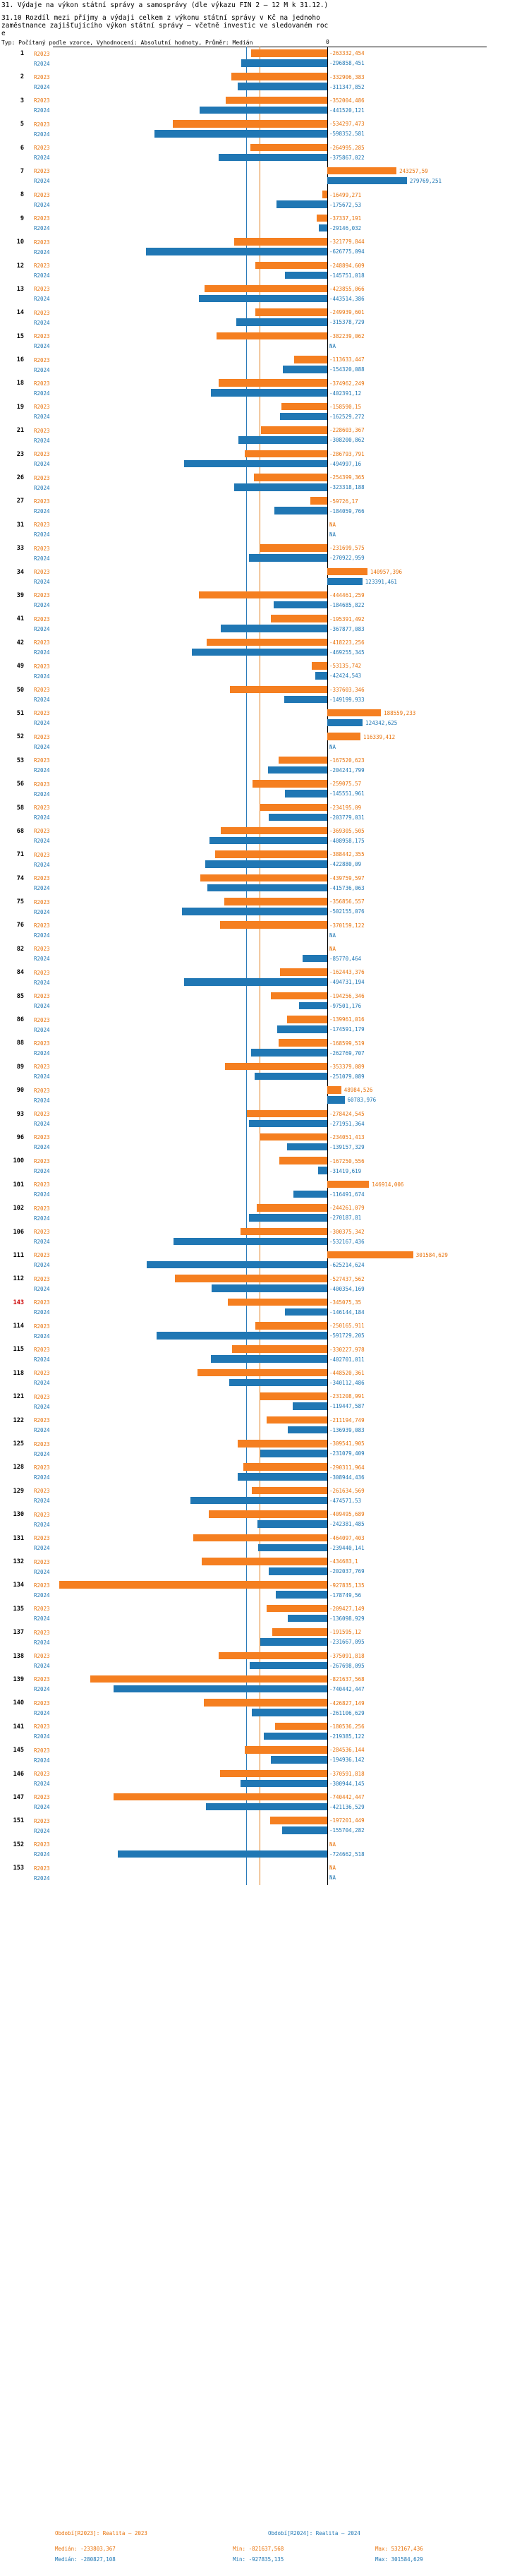  What do you see at coordinates (345, 227) in the screenshot?
I see `bar-value-label: -29146,032` at bounding box center [345, 227].